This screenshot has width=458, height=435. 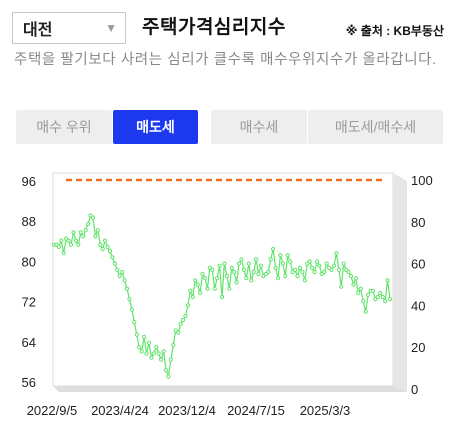 I want to click on right-tick-label: 20, so click(x=418, y=347).